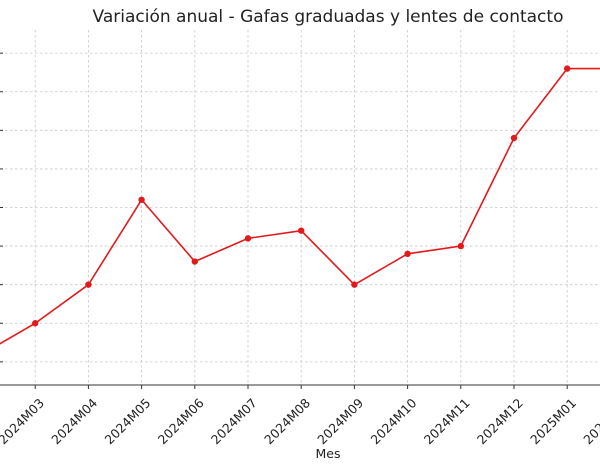 Image resolution: width=600 pixels, height=470 pixels. Describe the element at coordinates (590, 421) in the screenshot. I see `x-tick-label: 2025M02` at that location.